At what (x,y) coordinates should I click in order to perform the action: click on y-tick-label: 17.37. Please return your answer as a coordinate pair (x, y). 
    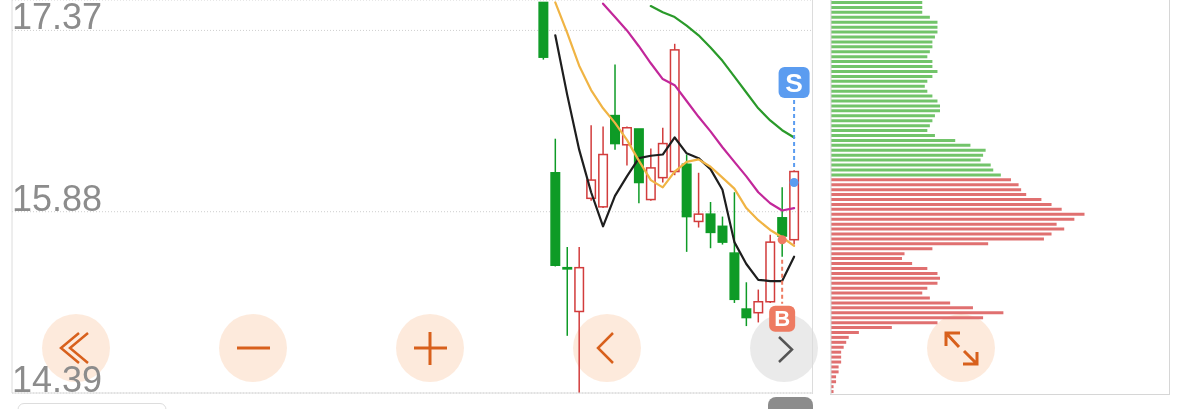
    Looking at the image, I should click on (57, 19).